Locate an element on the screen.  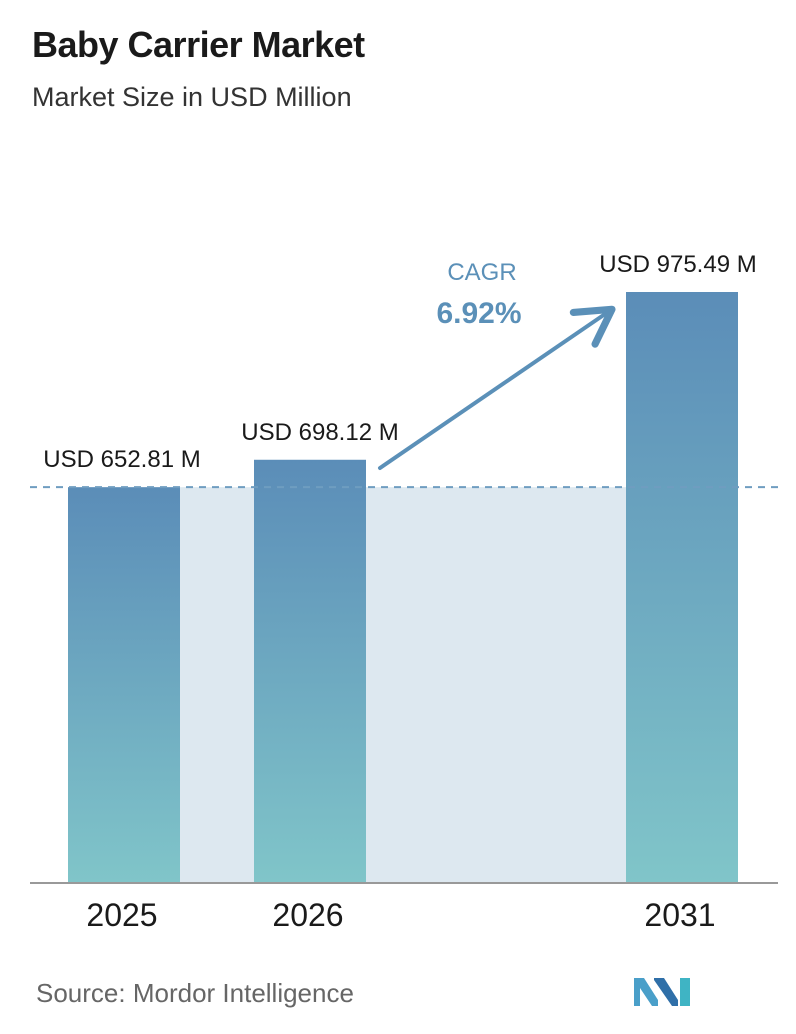
bar-2025 is located at coordinates (124, 684).